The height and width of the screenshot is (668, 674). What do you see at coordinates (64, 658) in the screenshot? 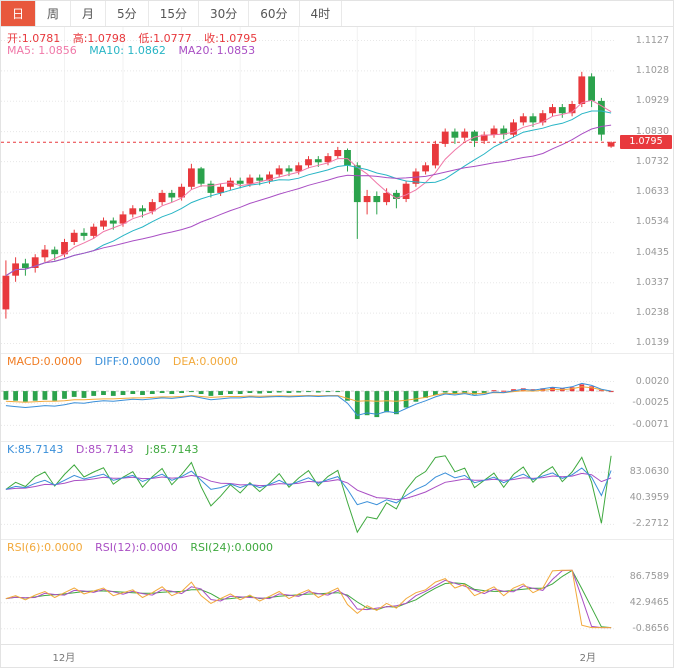
I see `x-axis-label: 12月` at bounding box center [64, 658].